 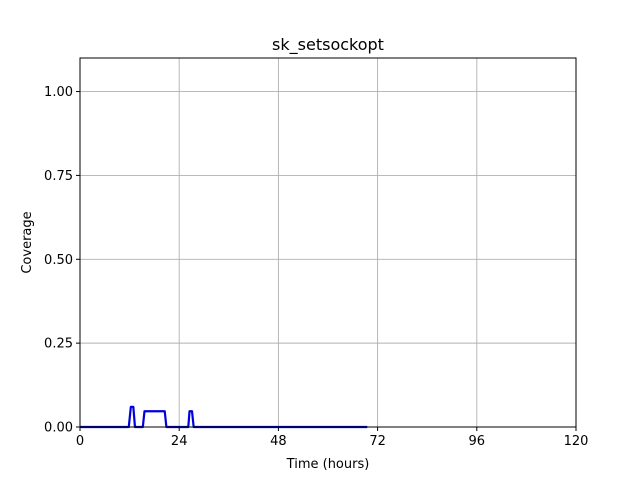 What do you see at coordinates (328, 464) in the screenshot?
I see `x-axis-label: Time (hours)` at bounding box center [328, 464].